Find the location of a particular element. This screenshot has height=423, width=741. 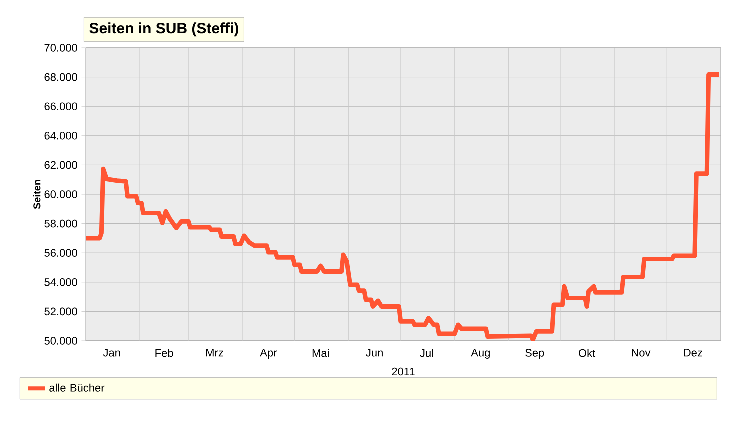

y-tick-label: 54.000 is located at coordinates (61, 282).